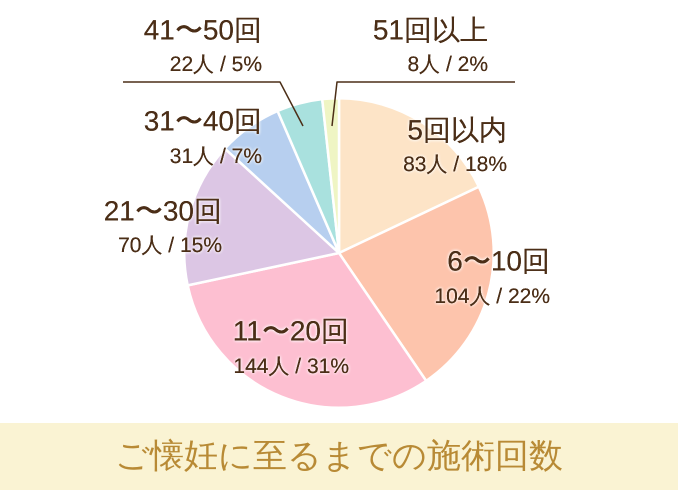 The width and height of the screenshot is (678, 490). Describe the element at coordinates (457, 130) in the screenshot. I see `slice-label: 5回以内` at that location.